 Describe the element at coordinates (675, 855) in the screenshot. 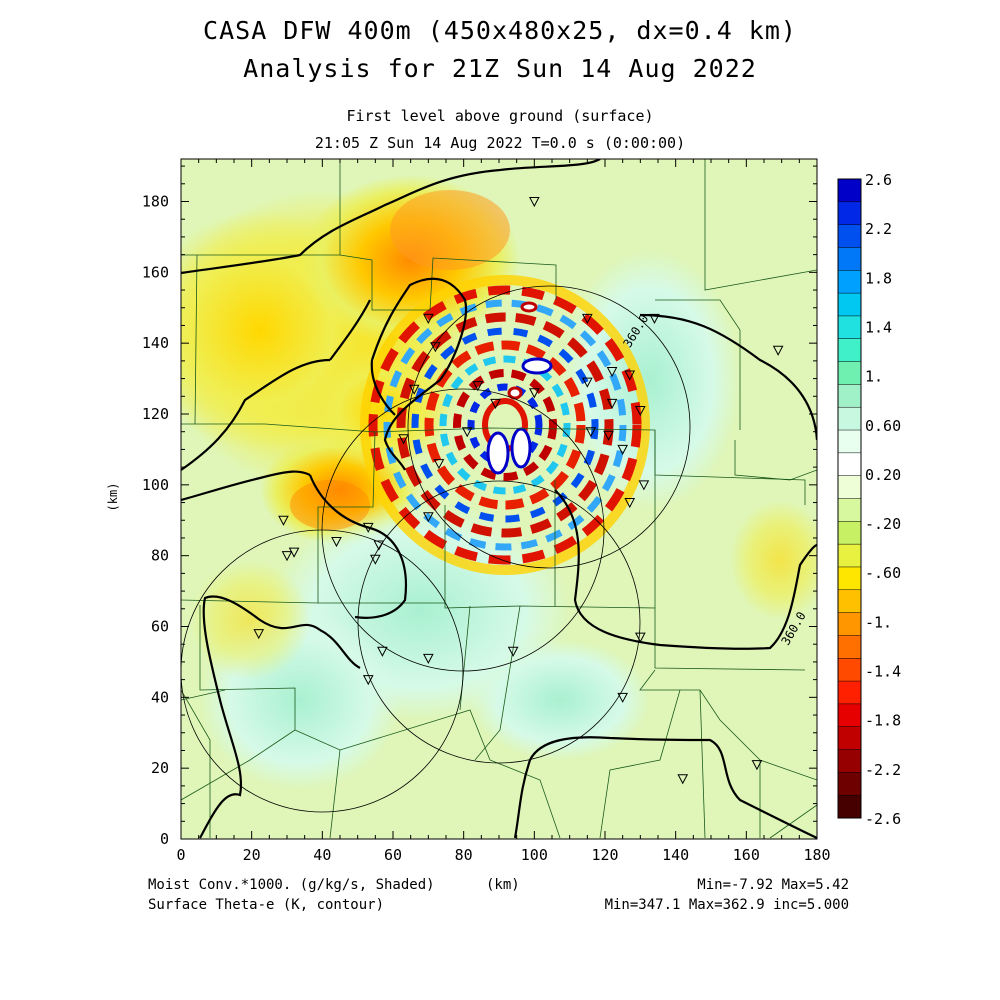

I see `x-tick-label: 140` at that location.